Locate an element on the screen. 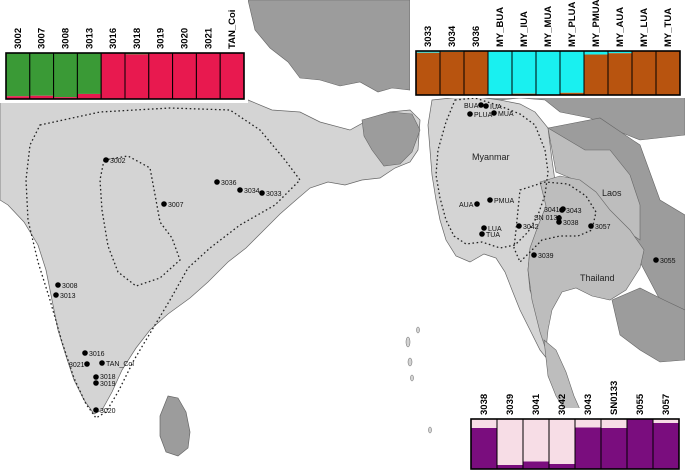 This screenshot has width=685, height=474. land-cambodia is located at coordinates (648, 325).